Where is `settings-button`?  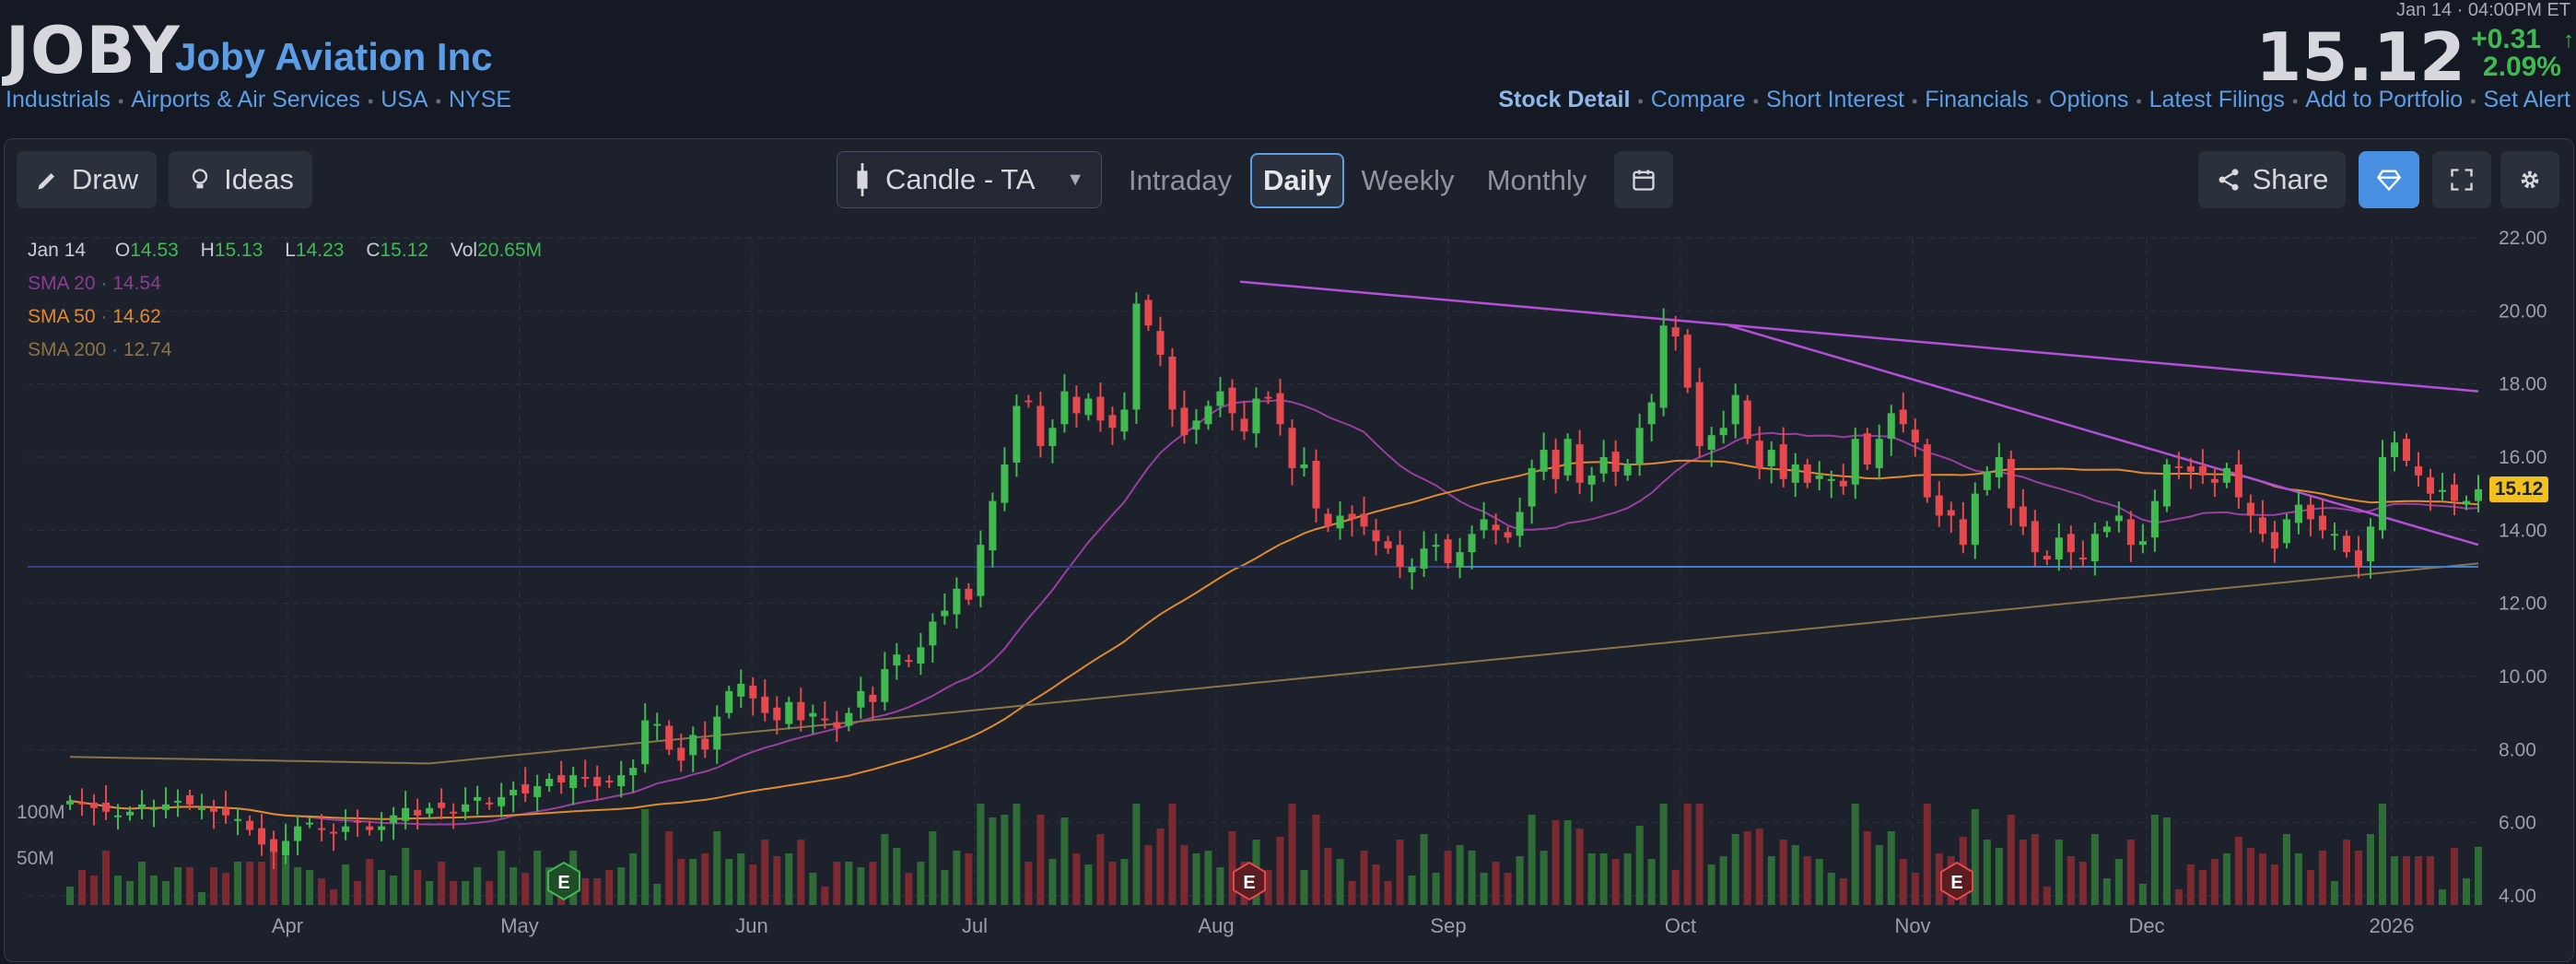
settings-button is located at coordinates (2529, 179).